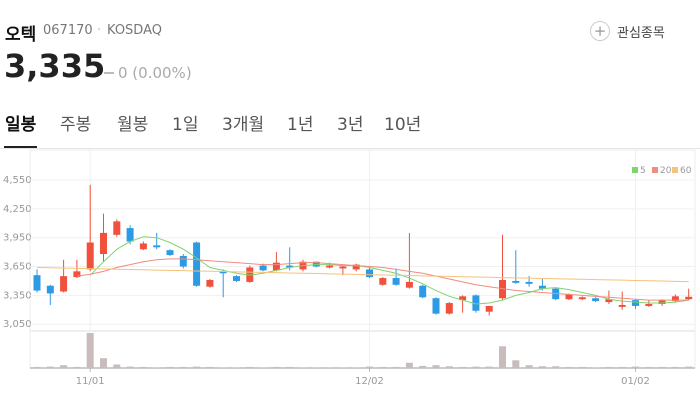 This screenshot has height=400, width=700. Describe the element at coordinates (134, 30) in the screenshot. I see `market: KOSDAQ` at that location.